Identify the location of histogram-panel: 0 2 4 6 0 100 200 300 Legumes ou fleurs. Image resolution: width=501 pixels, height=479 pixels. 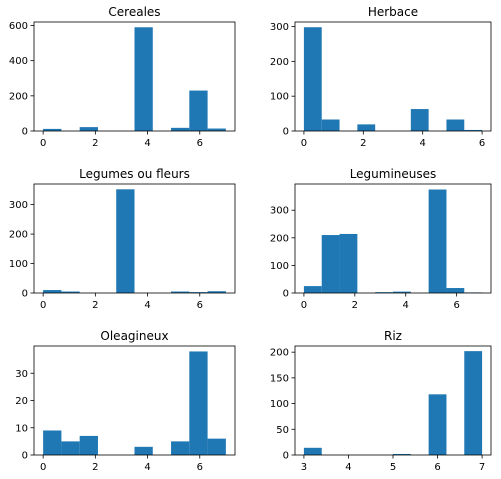
(122, 239).